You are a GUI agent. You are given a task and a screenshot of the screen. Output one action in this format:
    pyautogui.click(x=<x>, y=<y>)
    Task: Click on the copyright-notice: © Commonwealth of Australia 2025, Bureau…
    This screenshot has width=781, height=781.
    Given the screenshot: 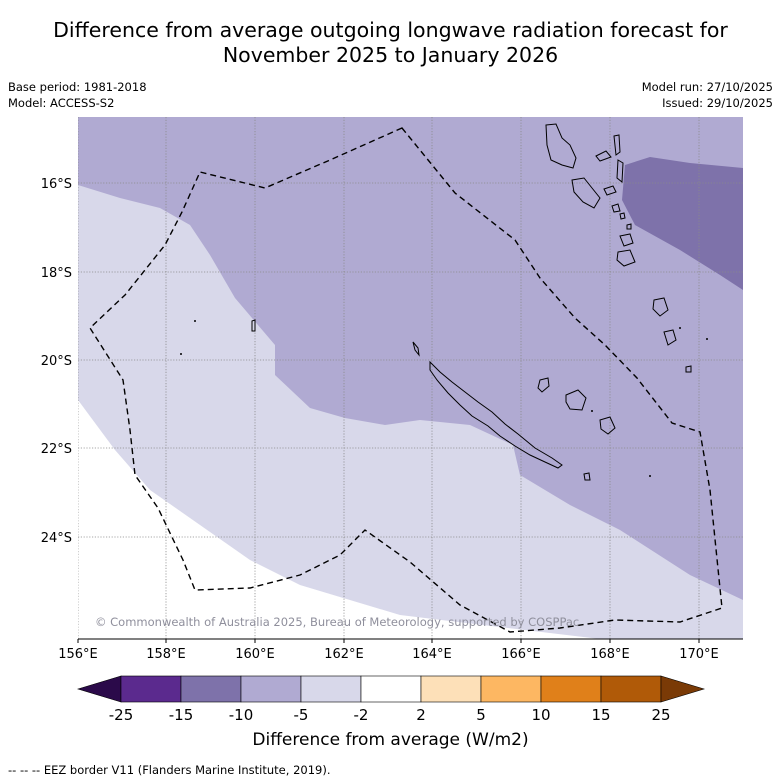 What is the action you would take?
    pyautogui.click(x=337, y=622)
    